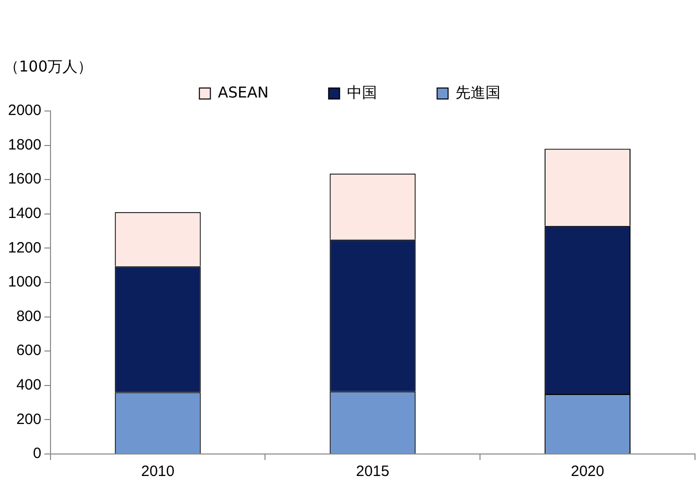  I want to click on y-tick-label: 1400, so click(25, 213).